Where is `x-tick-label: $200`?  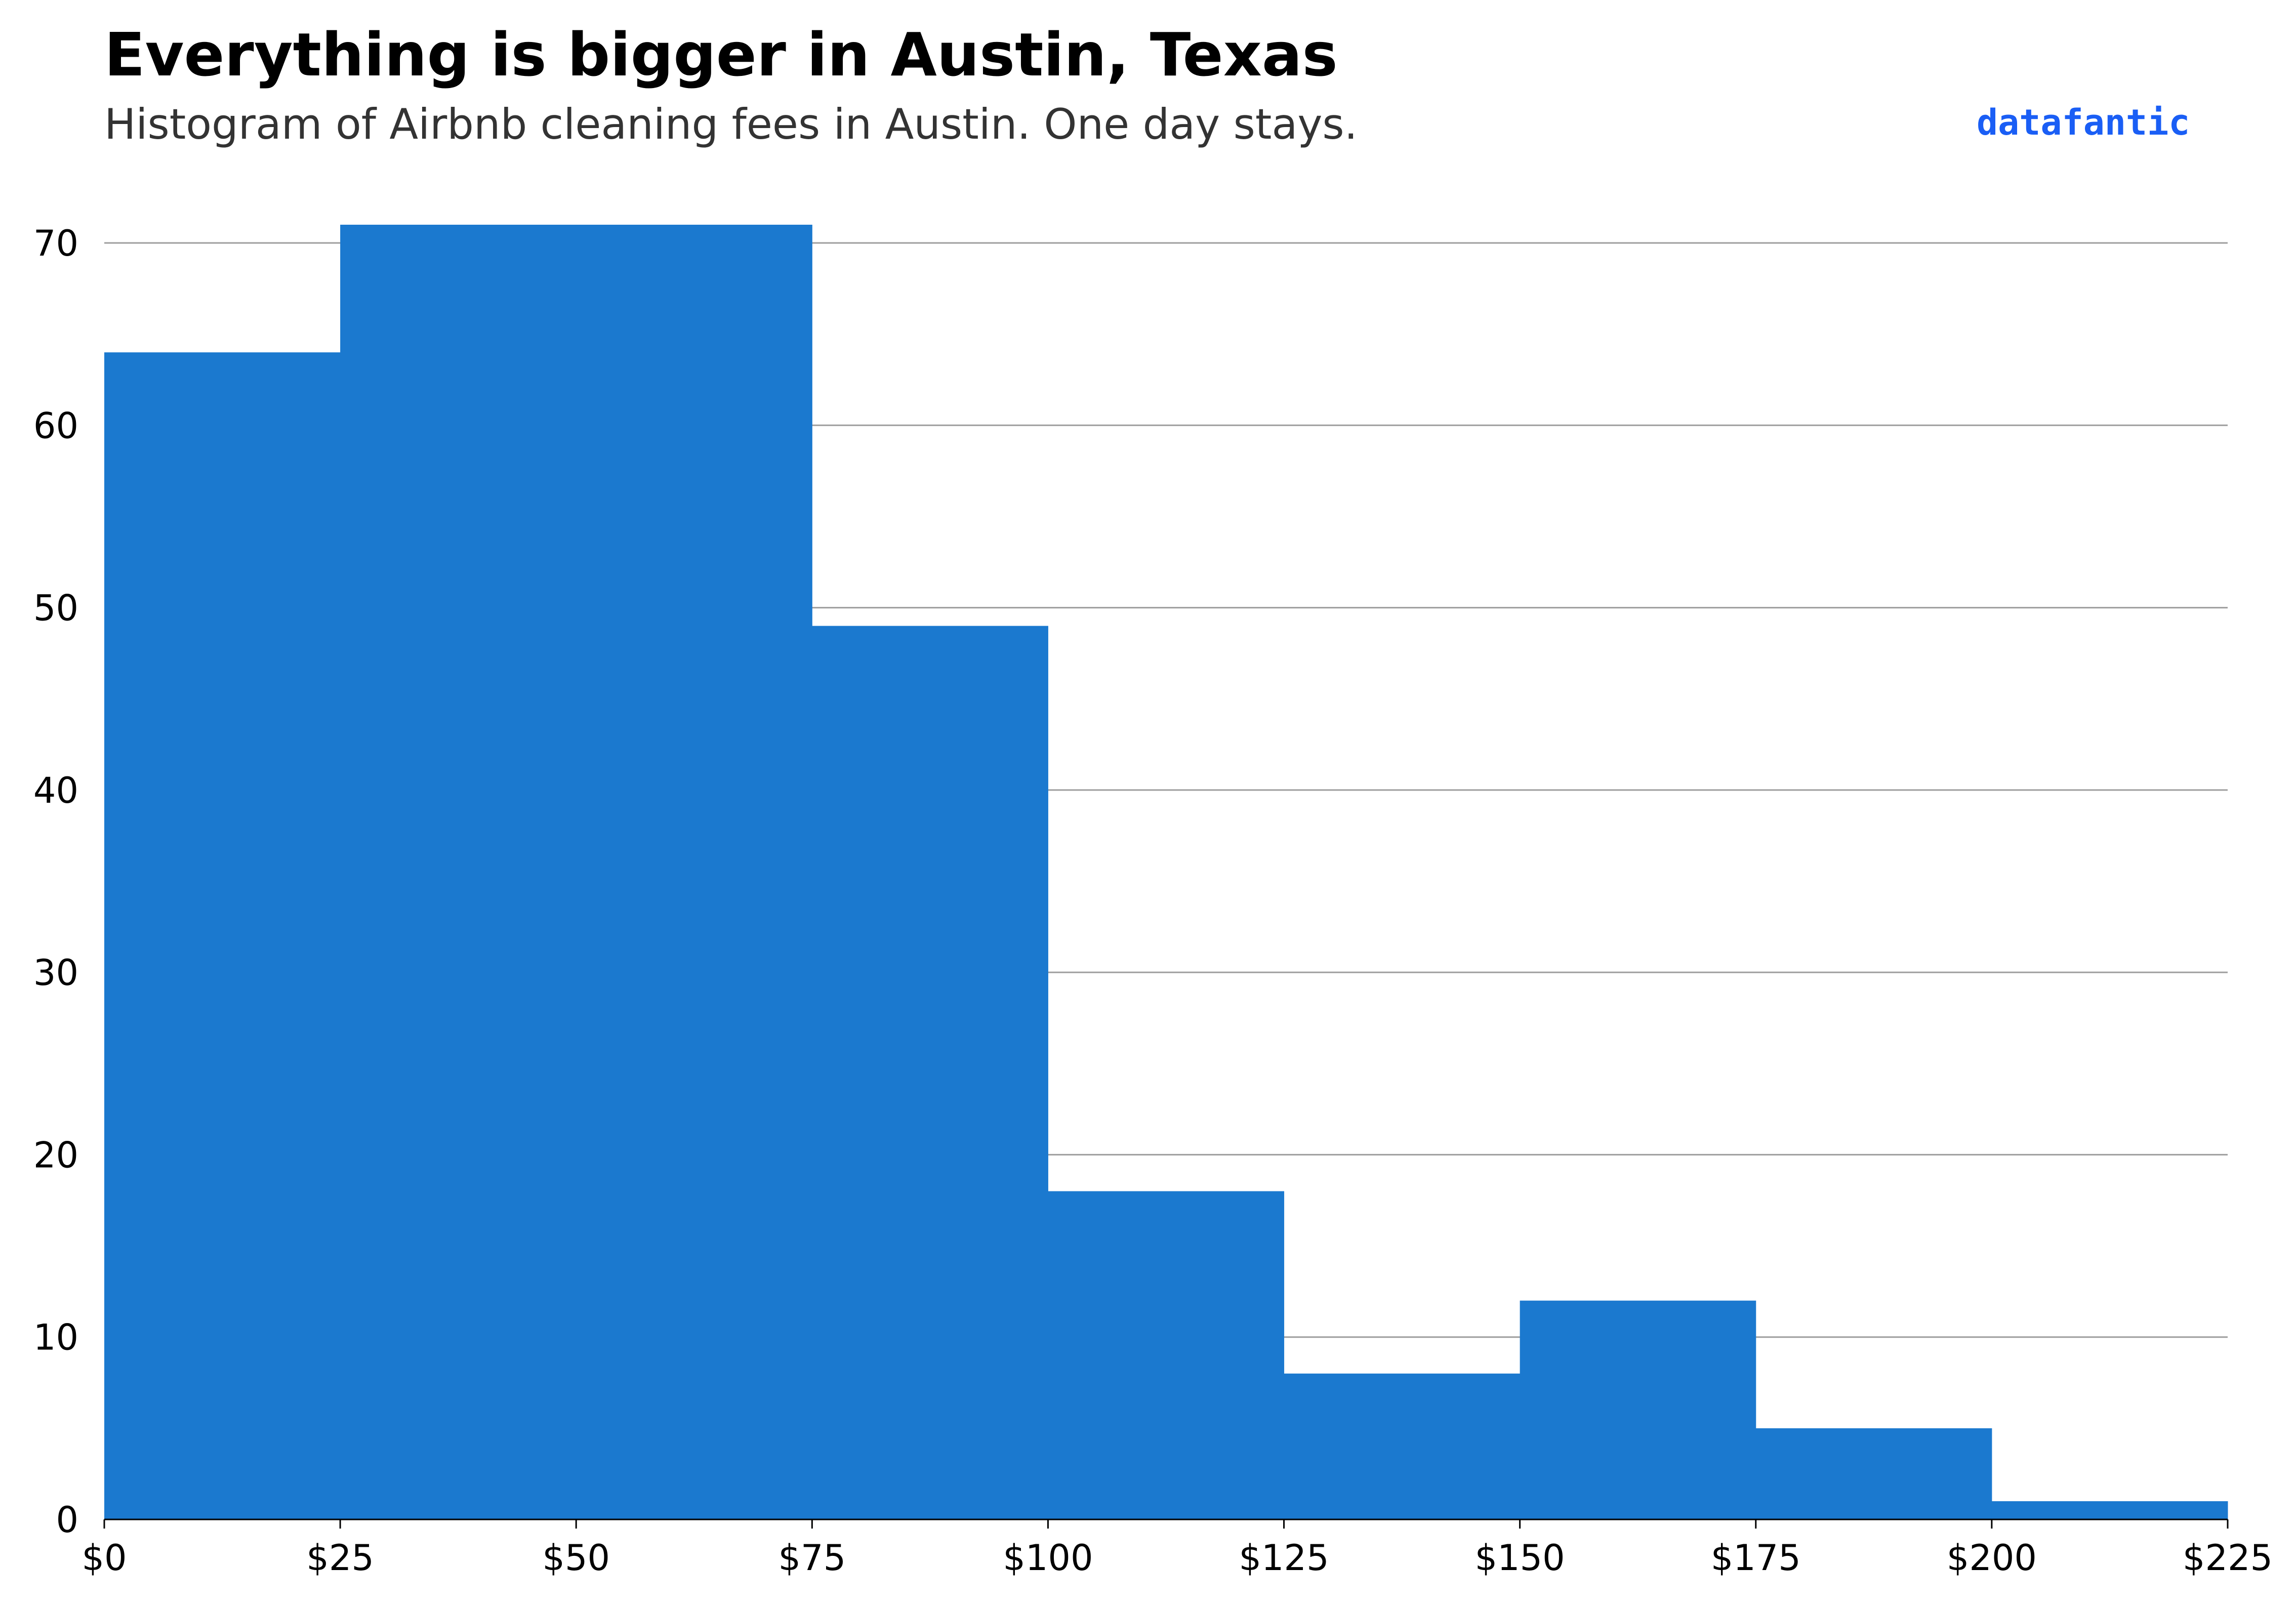
x-tick-label: $200 is located at coordinates (1992, 1558).